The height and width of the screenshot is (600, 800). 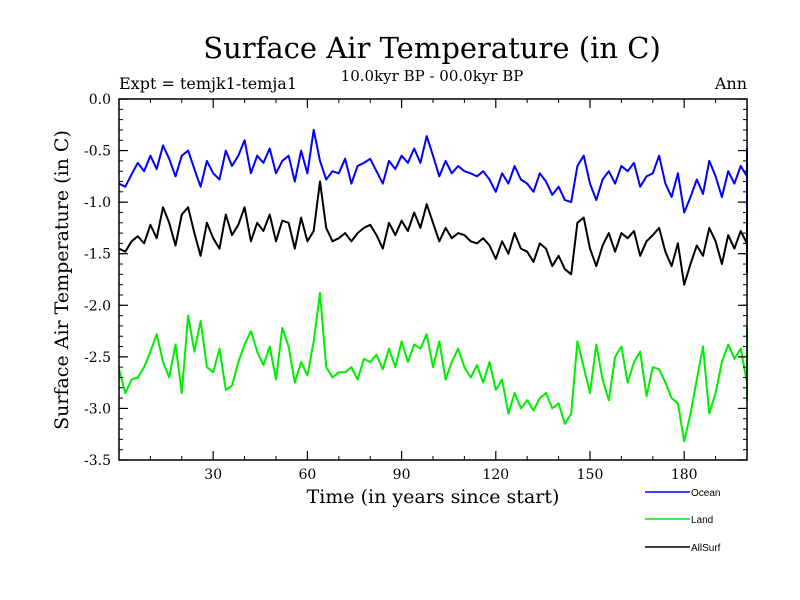 I want to click on x-tick-label: 60, so click(x=307, y=475).